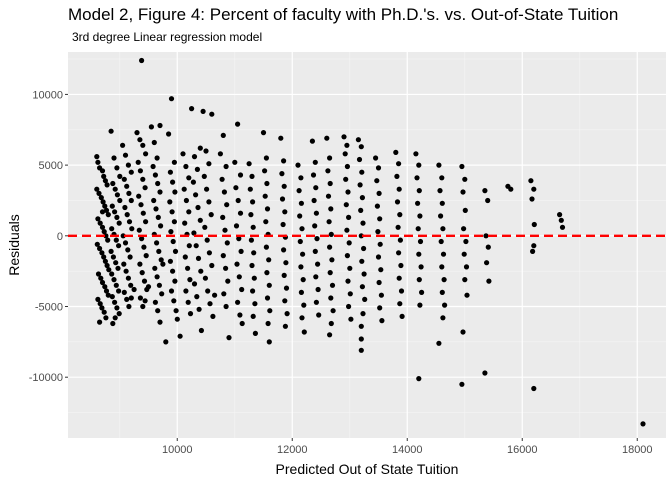  What do you see at coordinates (407, 447) in the screenshot?
I see `x-axis-ticks: 10000 12000 14000 16000 18000` at bounding box center [407, 447].